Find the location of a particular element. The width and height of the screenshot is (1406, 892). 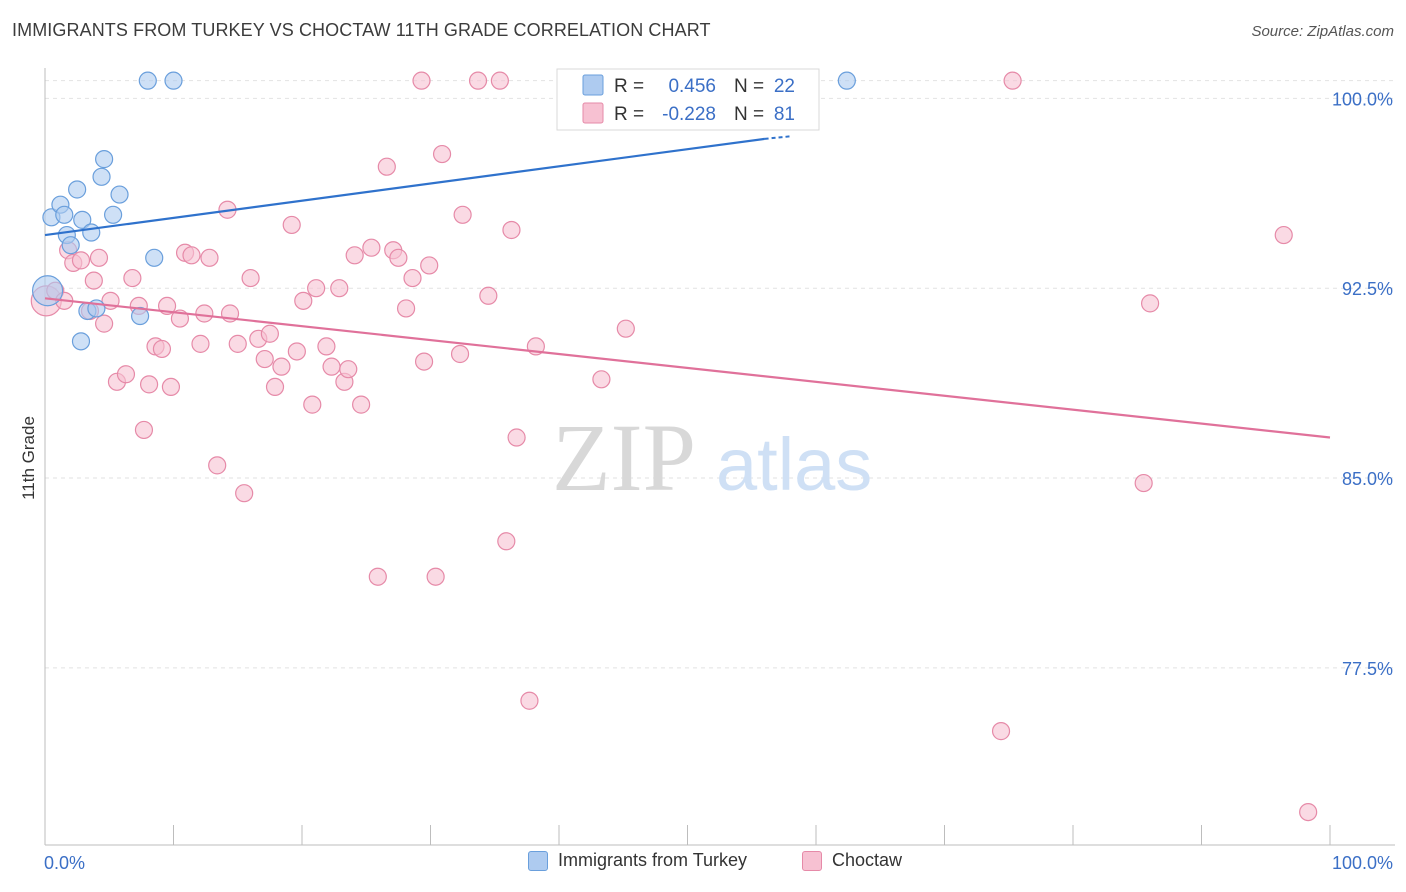

correlation-legend: R = 0.456 N = 22 R = -0.228 N = 81 is located at coordinates (688, 99).